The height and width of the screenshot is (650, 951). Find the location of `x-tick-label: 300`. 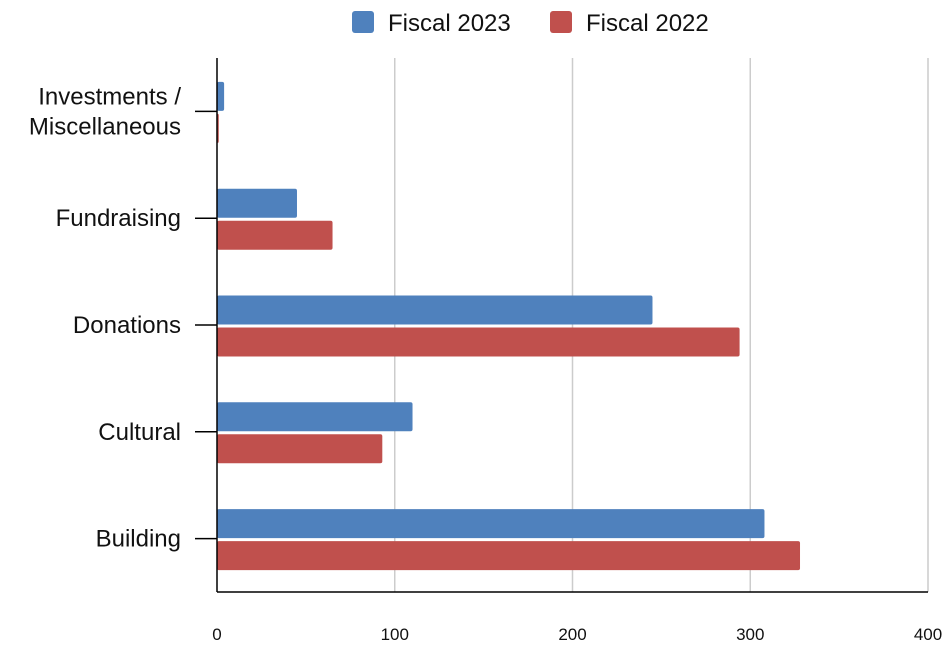

x-tick-label: 300 is located at coordinates (750, 634).